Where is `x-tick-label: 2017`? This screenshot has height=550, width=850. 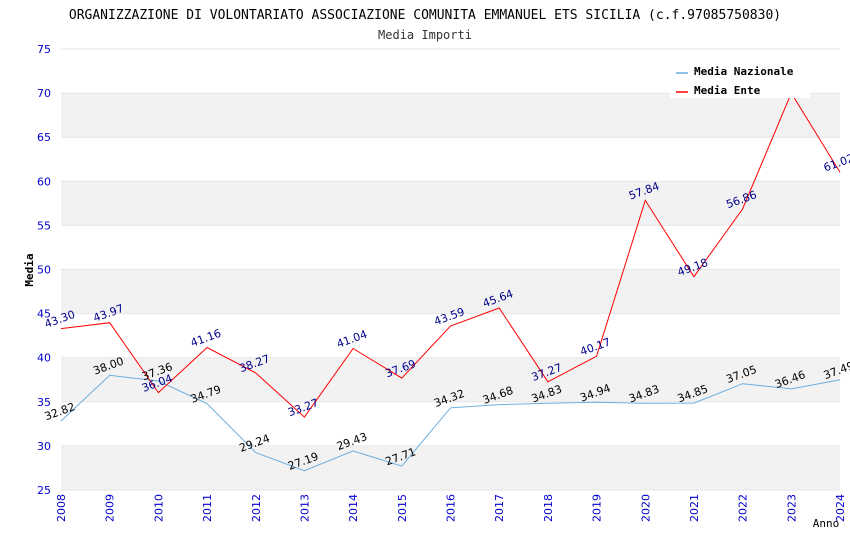
x-tick-label: 2017 is located at coordinates (499, 508).